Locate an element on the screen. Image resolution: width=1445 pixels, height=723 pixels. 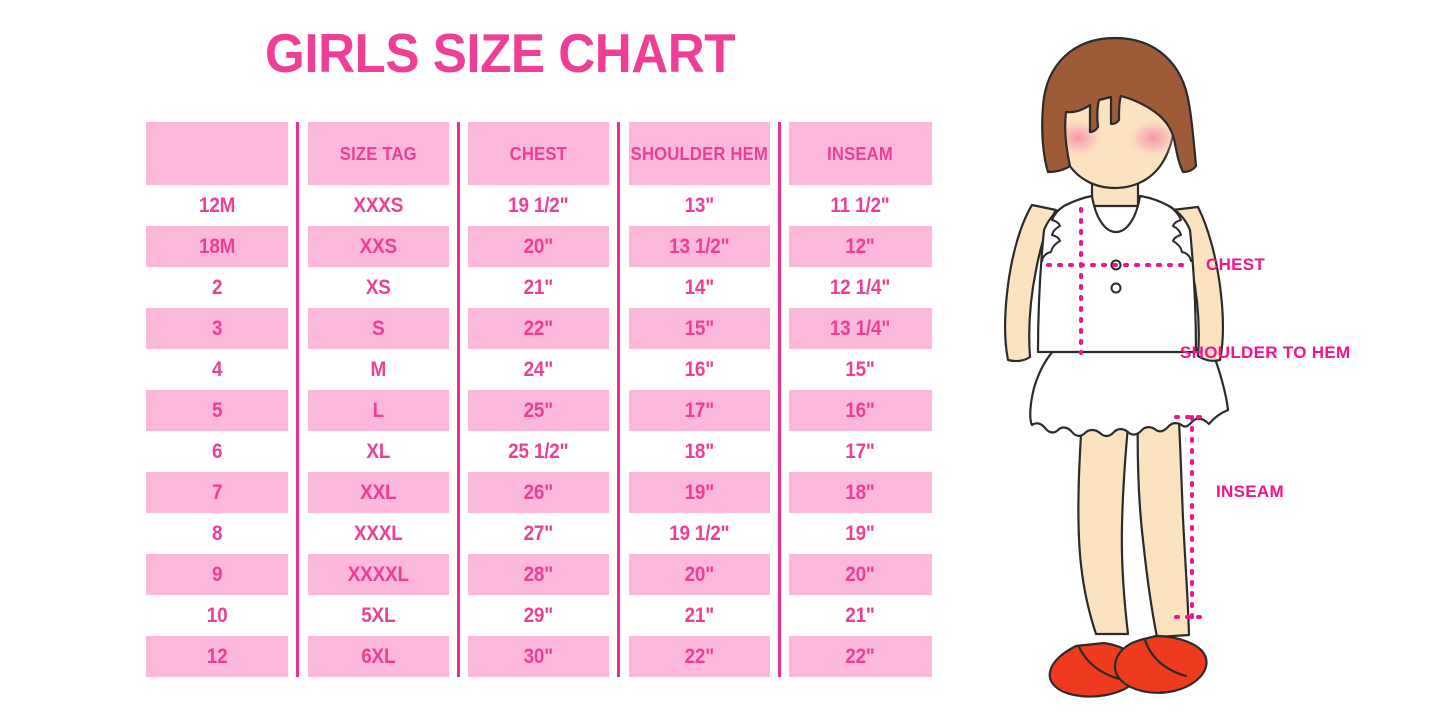
column-header-chest: CHEST is located at coordinates (537, 153).